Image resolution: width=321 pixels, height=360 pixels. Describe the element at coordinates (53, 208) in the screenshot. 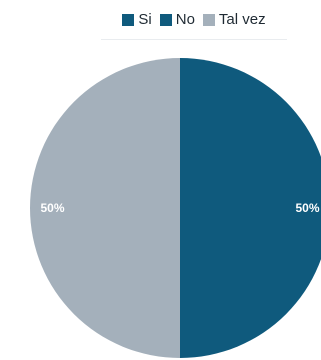

I see `data-label-tal-vez: 50%` at that location.